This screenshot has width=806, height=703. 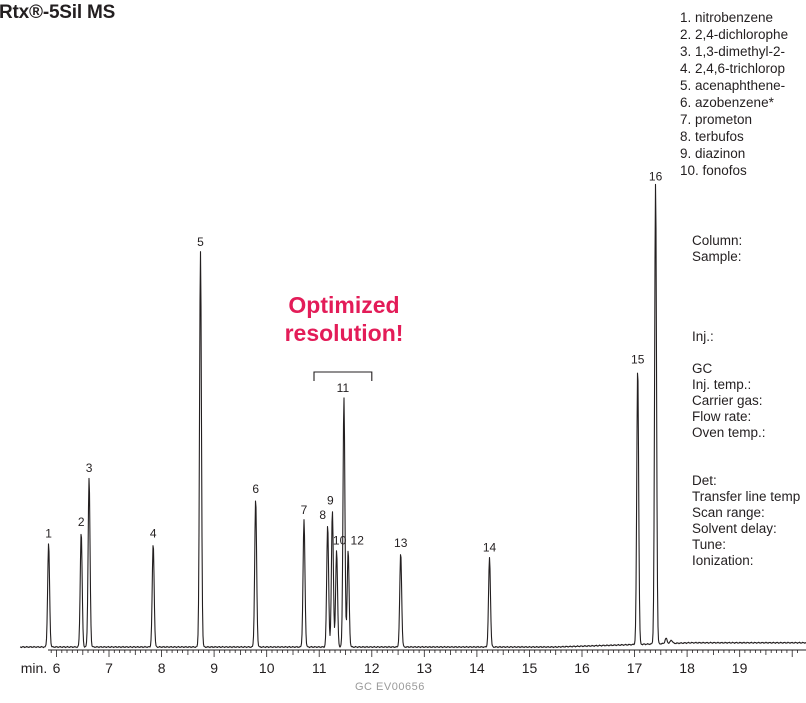 I want to click on x-tick-label: 11, so click(x=319, y=668).